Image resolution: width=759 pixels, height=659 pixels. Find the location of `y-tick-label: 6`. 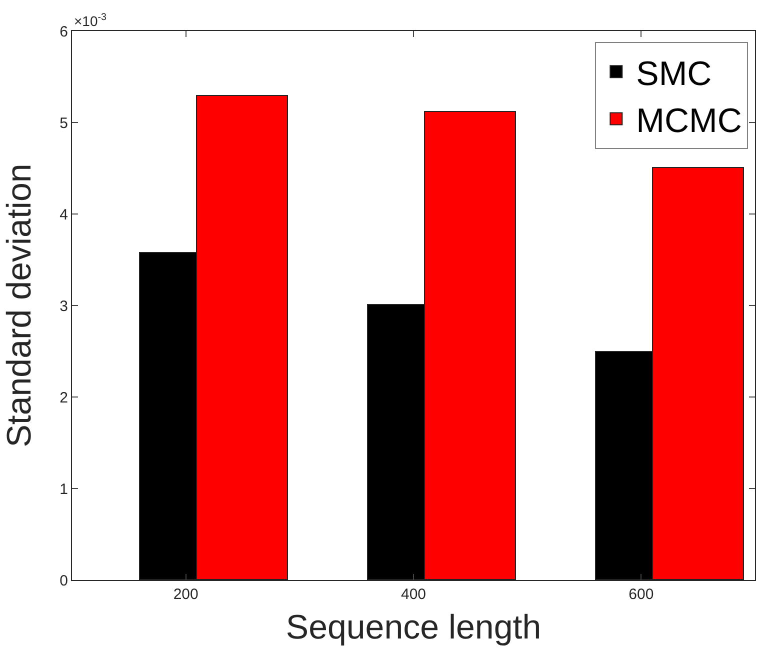

y-tick-label: 6 is located at coordinates (64, 31).